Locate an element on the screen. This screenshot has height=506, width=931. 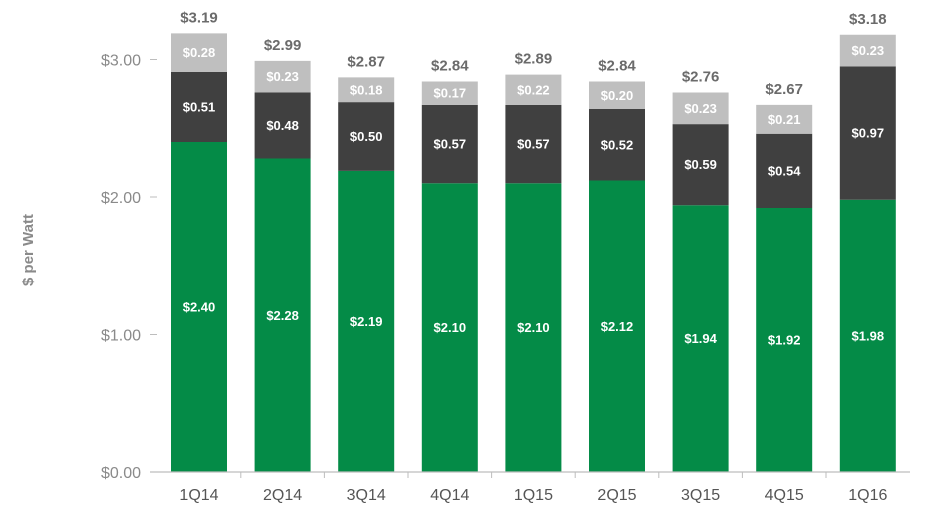
segment-value-label: $2.19 is located at coordinates (366, 321).